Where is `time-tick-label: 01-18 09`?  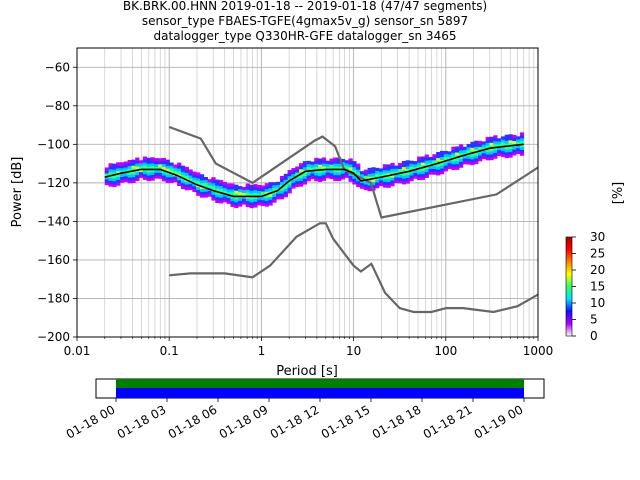 time-tick-label: 01-18 09 is located at coordinates (244, 421).